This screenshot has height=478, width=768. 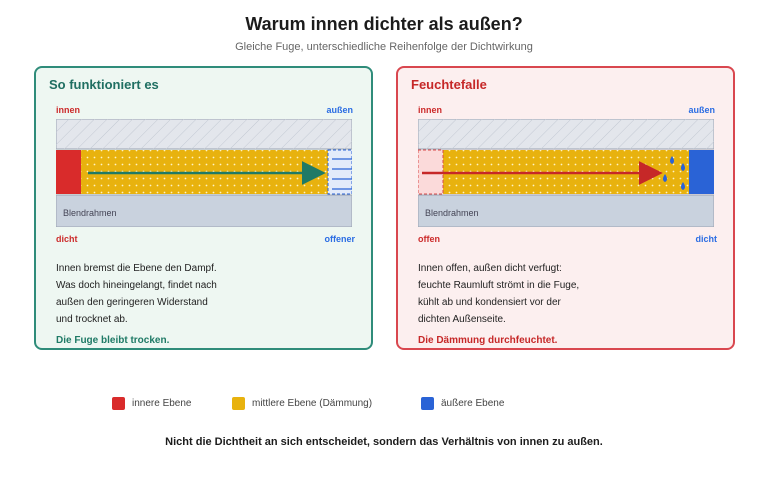 I want to click on outer-state-label: dicht, so click(x=706, y=239).